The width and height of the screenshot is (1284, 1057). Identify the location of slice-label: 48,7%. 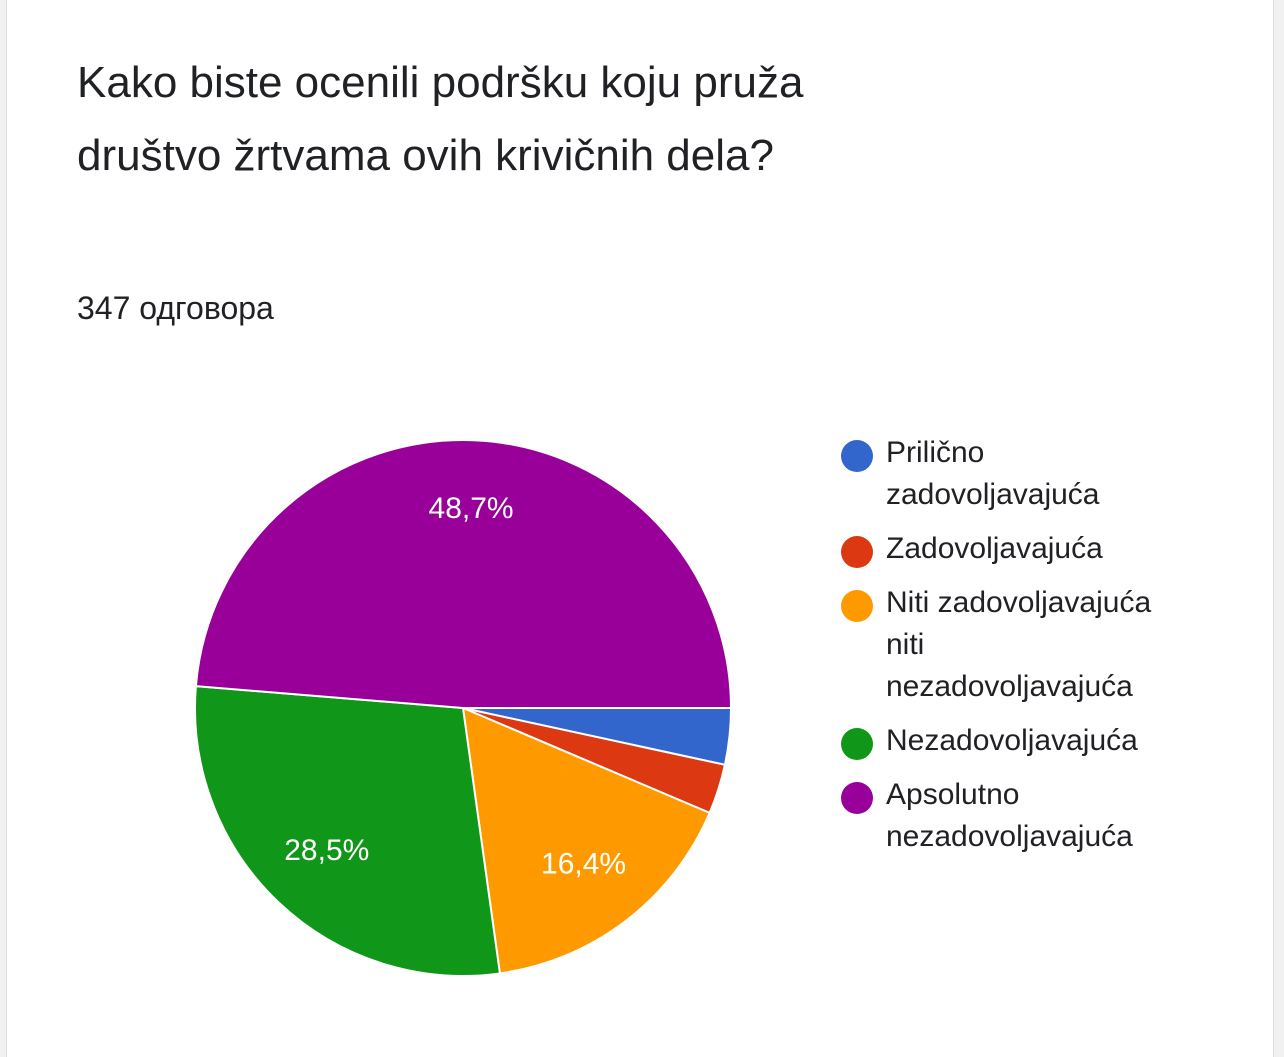
(471, 508).